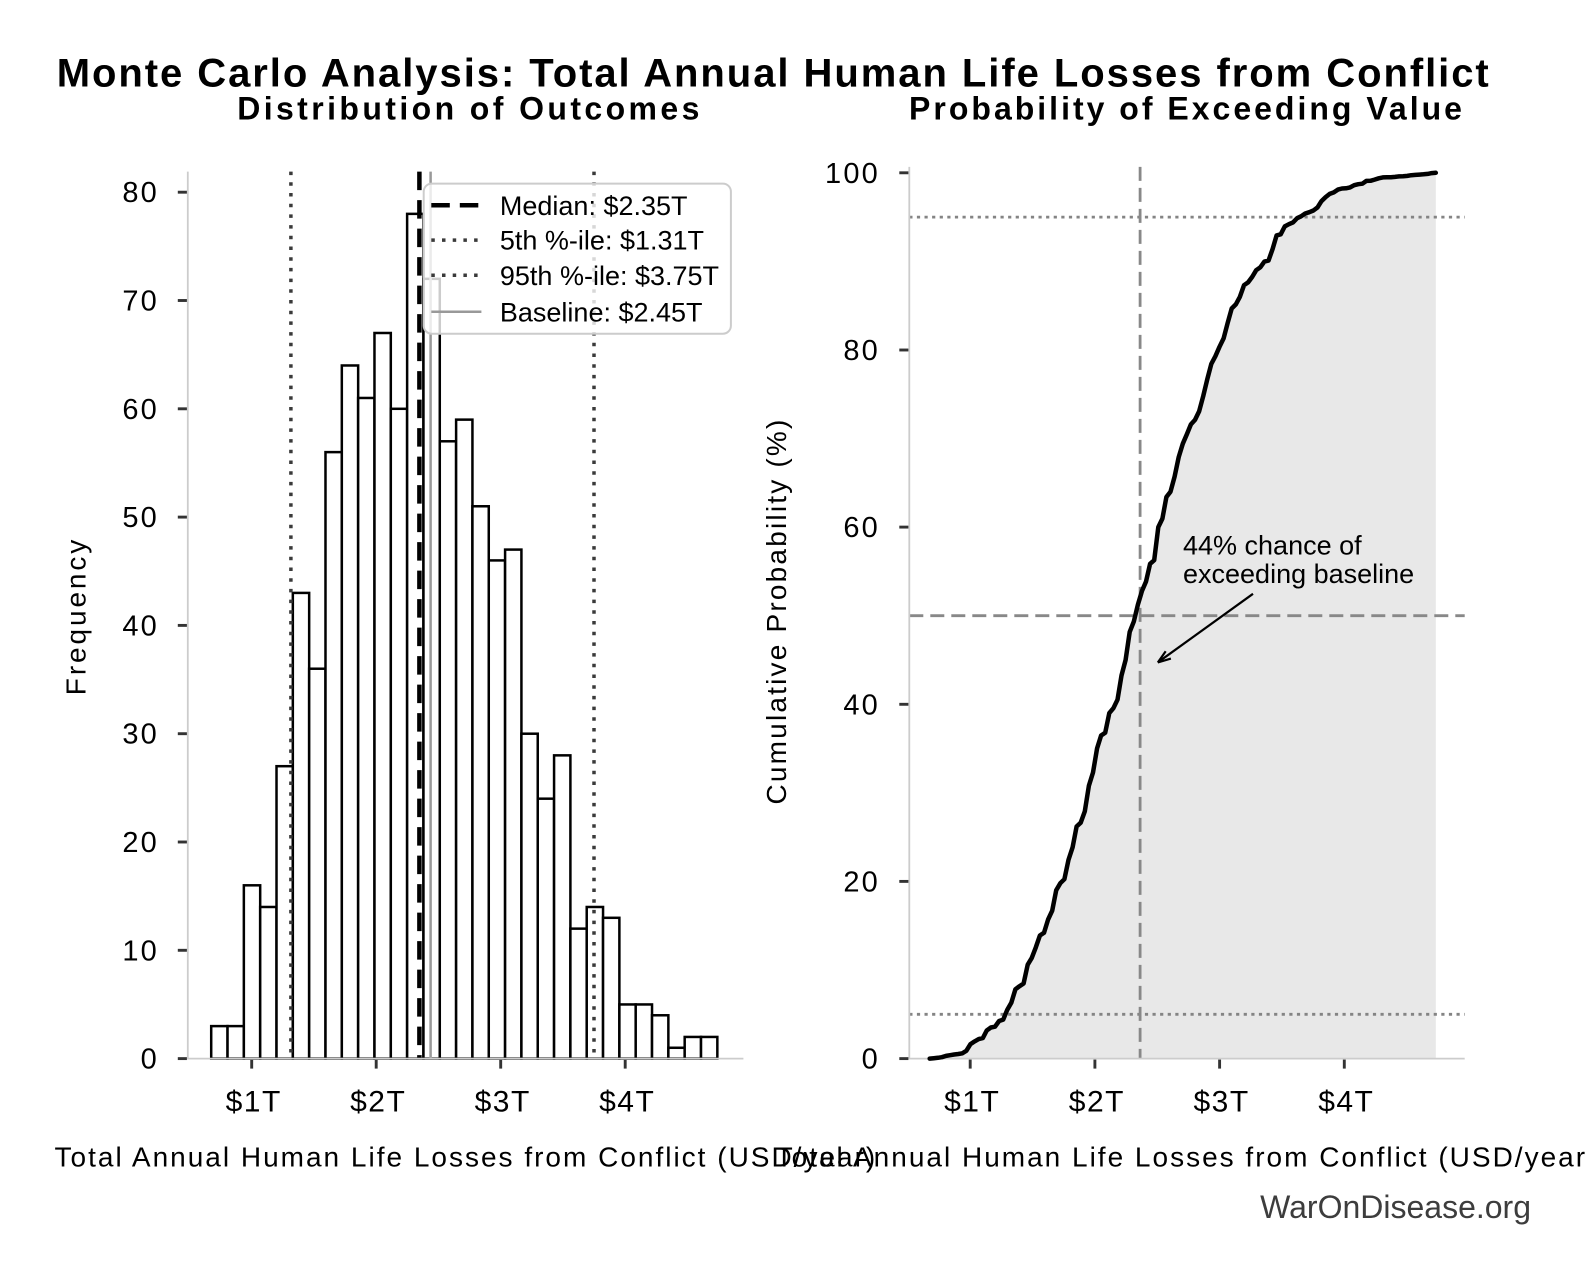 The height and width of the screenshot is (1285, 1587). What do you see at coordinates (1395, 1207) in the screenshot?
I see `svg-text: WarOnDisease.org` at bounding box center [1395, 1207].